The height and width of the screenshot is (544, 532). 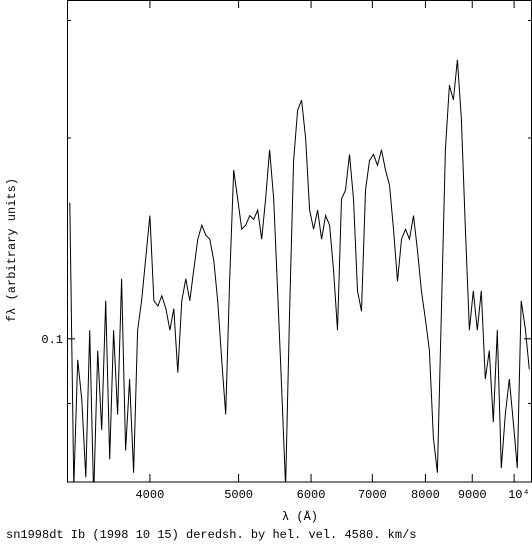 I want to click on x-tick-label: 8000, so click(x=425, y=495).